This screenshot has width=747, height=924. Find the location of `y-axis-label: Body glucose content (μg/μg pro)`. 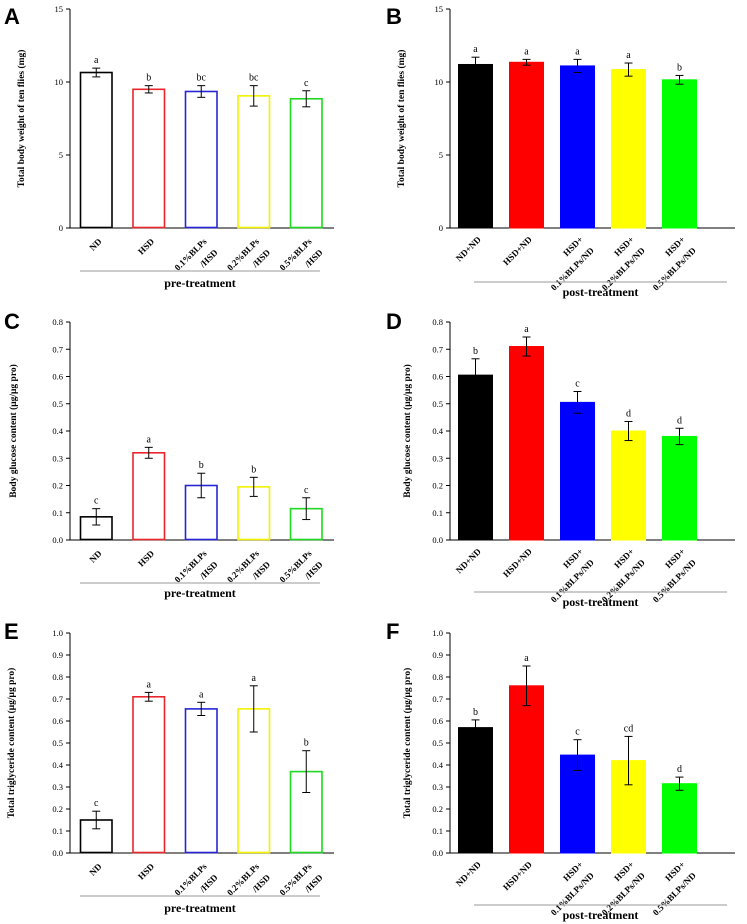

y-axis-label: Body glucose content (μg/μg pro) is located at coordinates (13, 431).